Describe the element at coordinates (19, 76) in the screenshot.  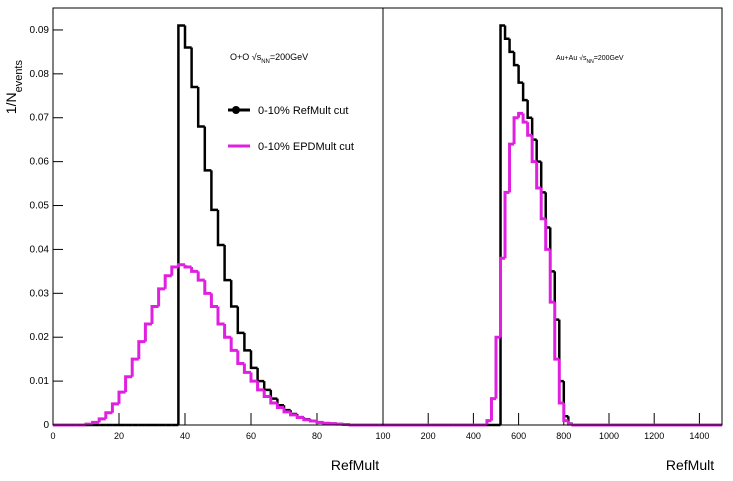
I see `y-axis-label-sub: events` at that location.